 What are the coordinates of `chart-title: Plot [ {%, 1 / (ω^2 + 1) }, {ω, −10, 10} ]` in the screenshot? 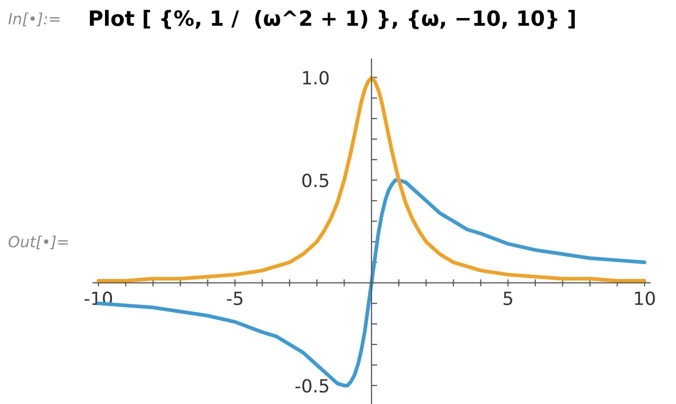 It's located at (332, 20).